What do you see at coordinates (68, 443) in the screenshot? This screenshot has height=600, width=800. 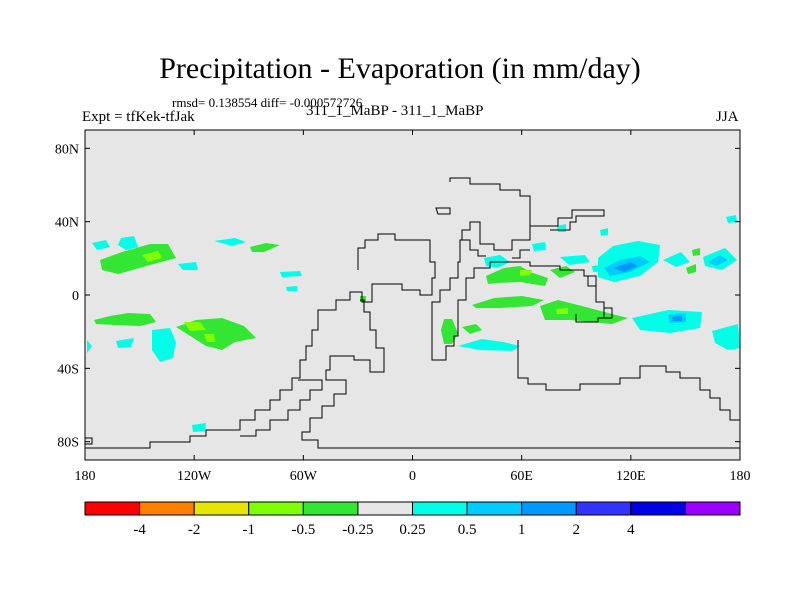 I see `lat-tick-label: 80S` at bounding box center [68, 443].